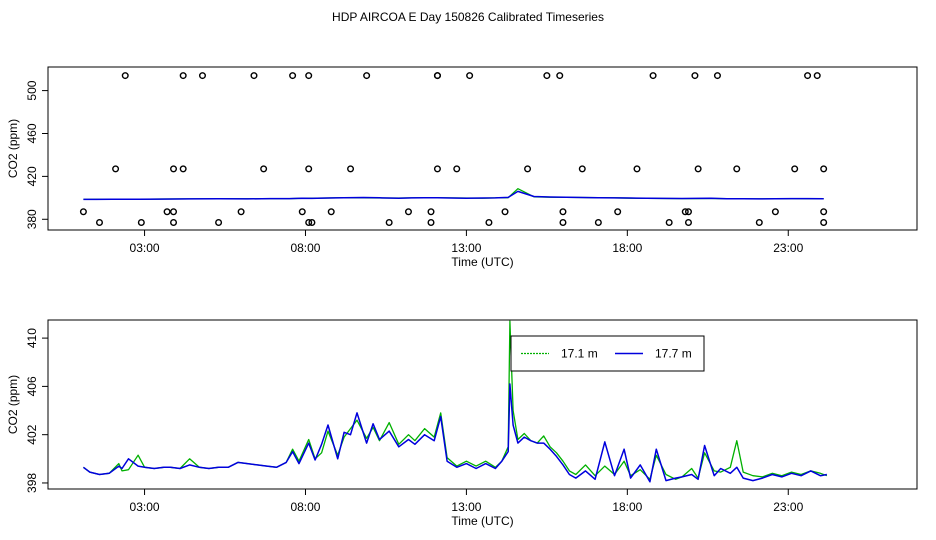 The image size is (936, 540). I want to click on y-tick-label: 420, so click(32, 176).